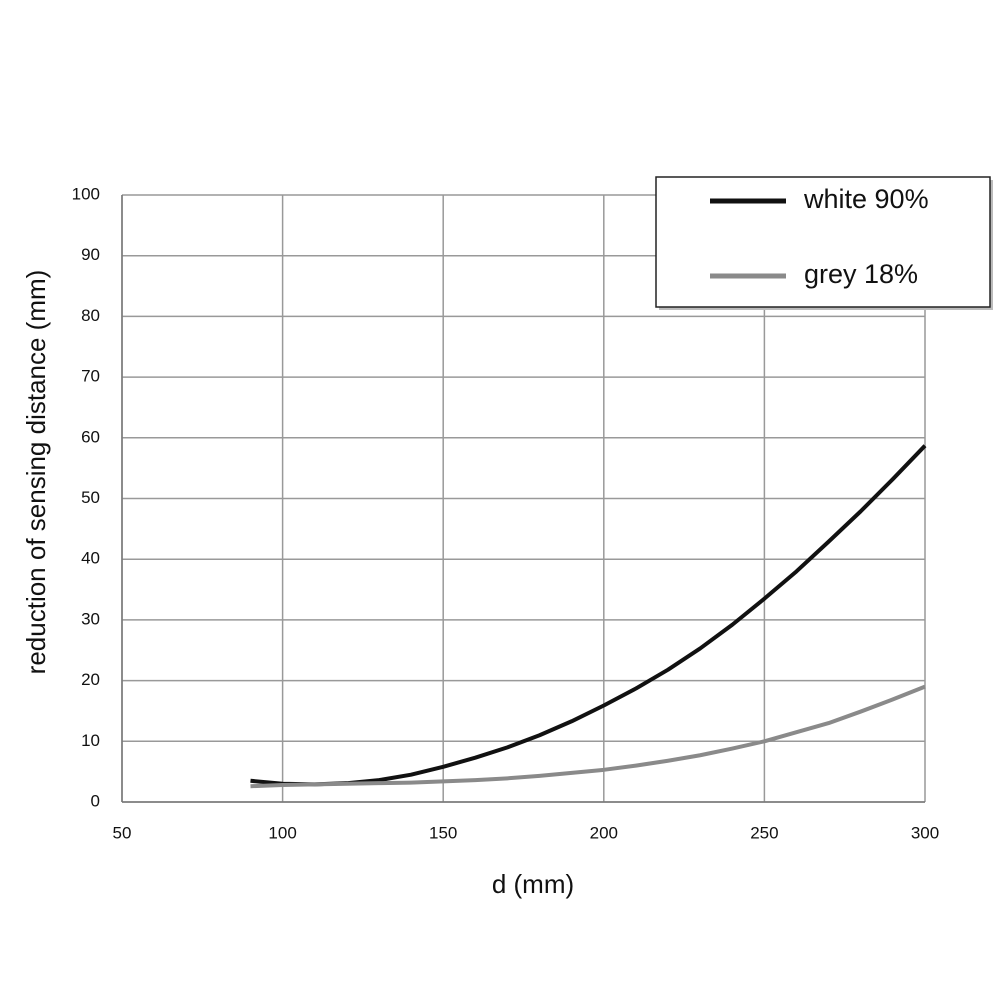  What do you see at coordinates (764, 832) in the screenshot?
I see `x-tick-label: 250` at bounding box center [764, 832].